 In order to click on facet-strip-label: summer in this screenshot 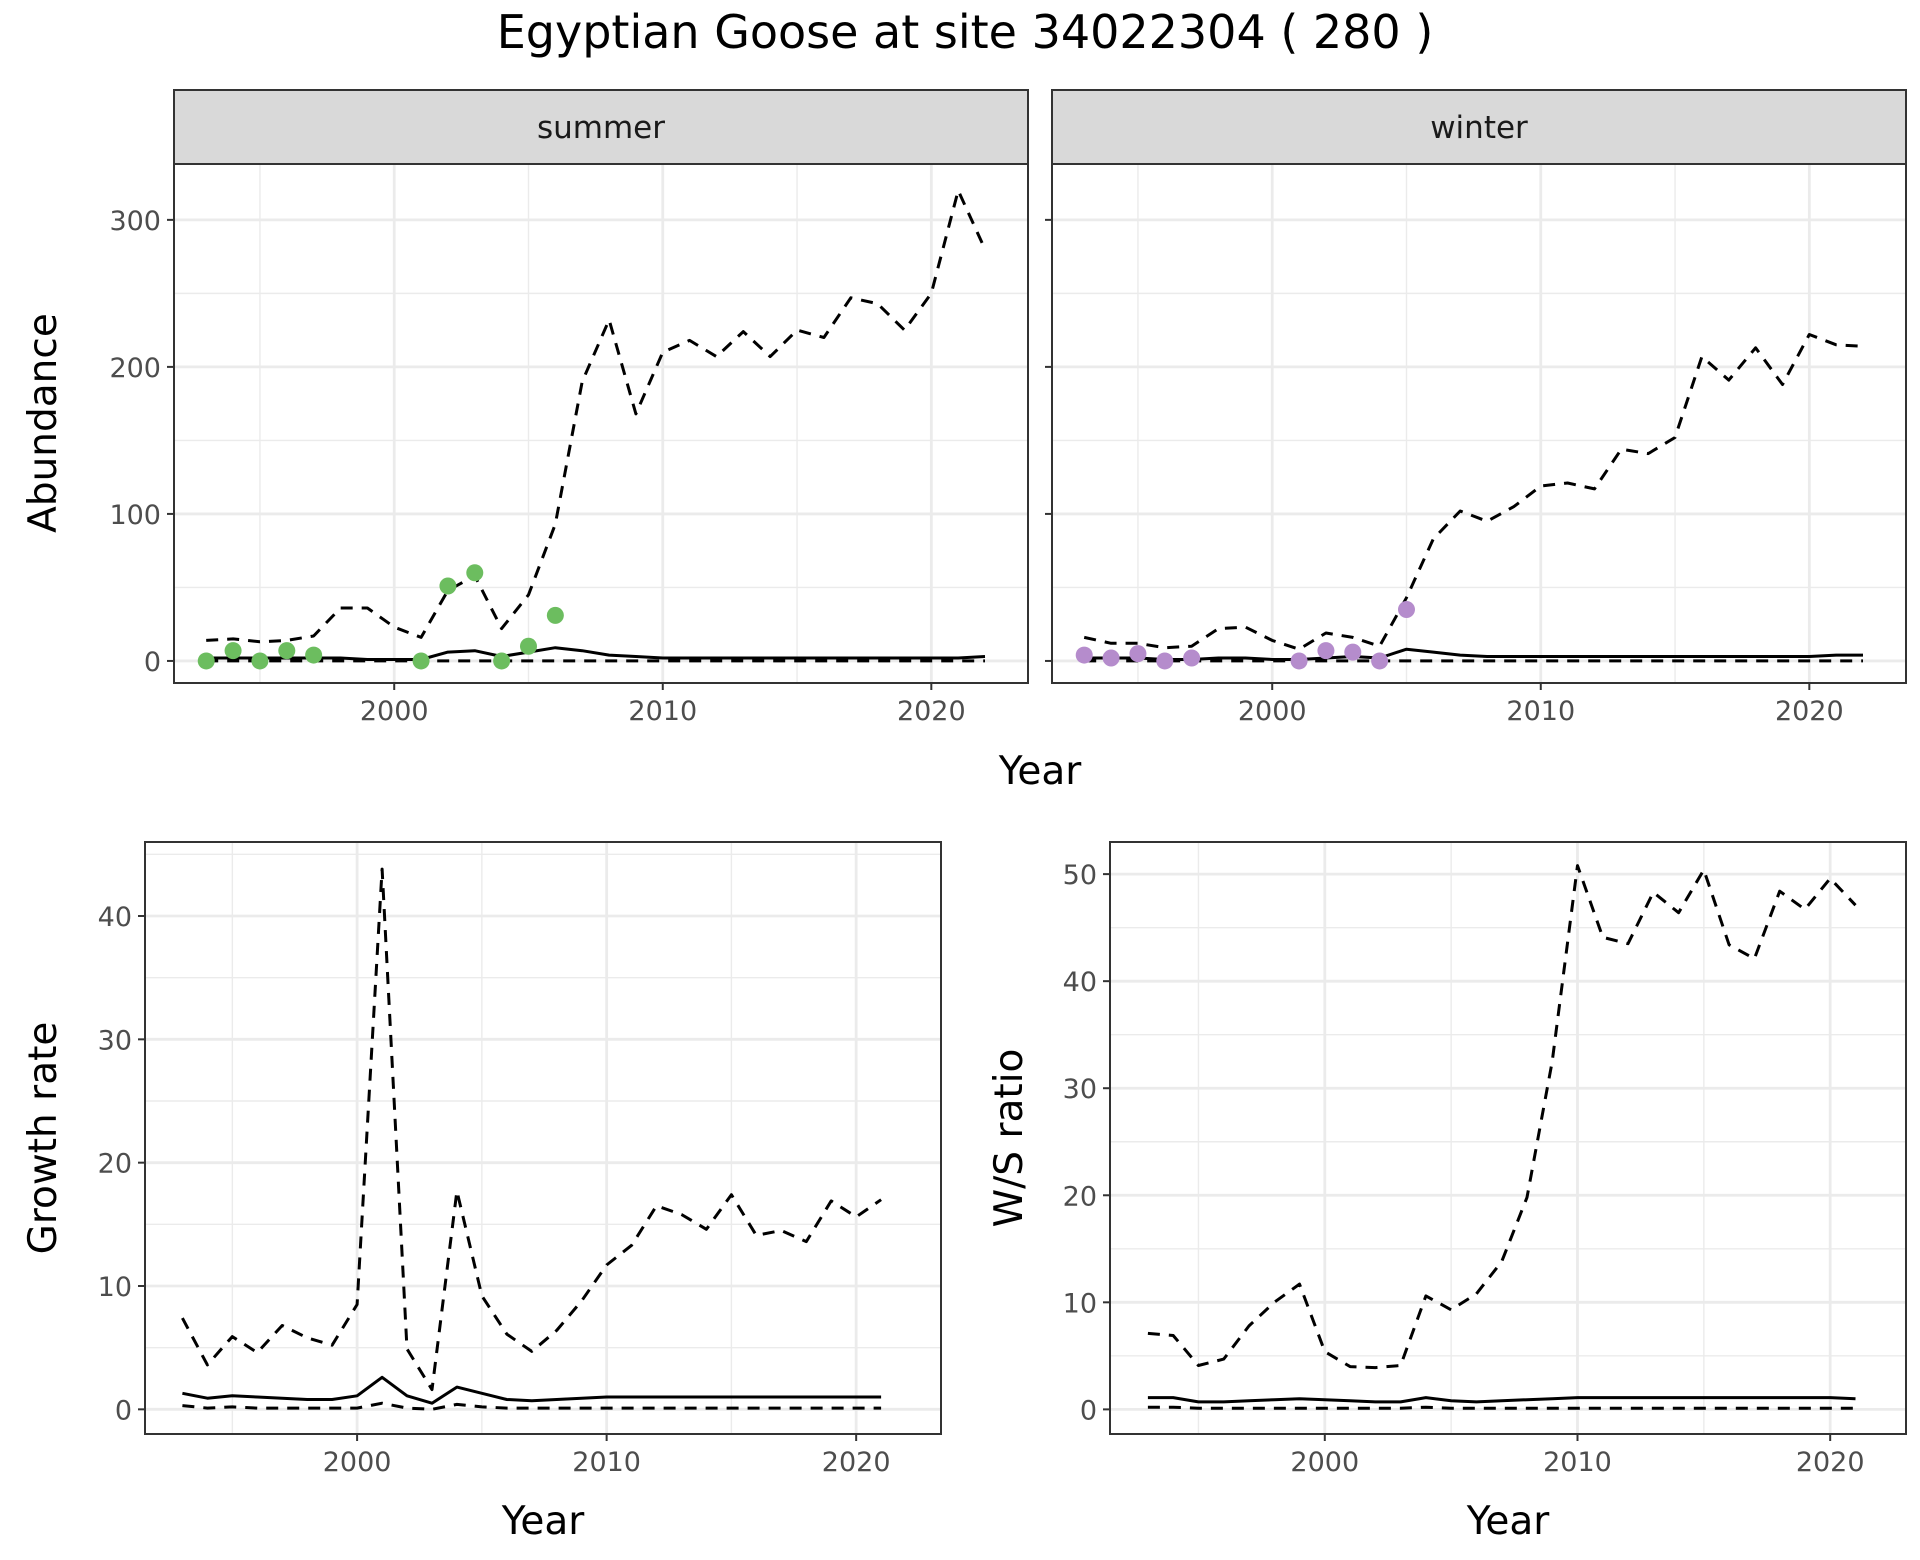, I will do `click(601, 128)`.